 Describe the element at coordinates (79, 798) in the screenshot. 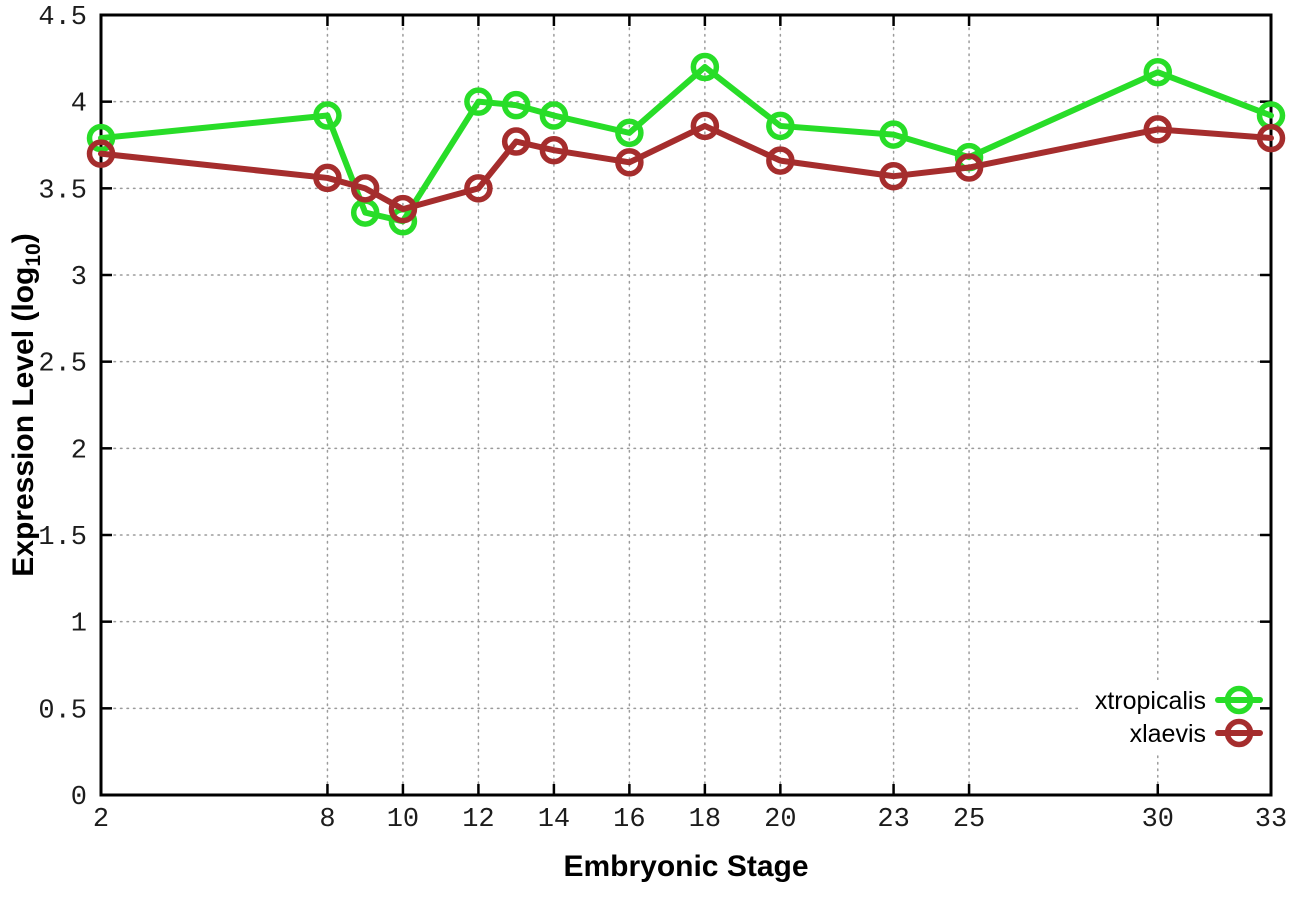

I see `y-tick-label: 0` at that location.